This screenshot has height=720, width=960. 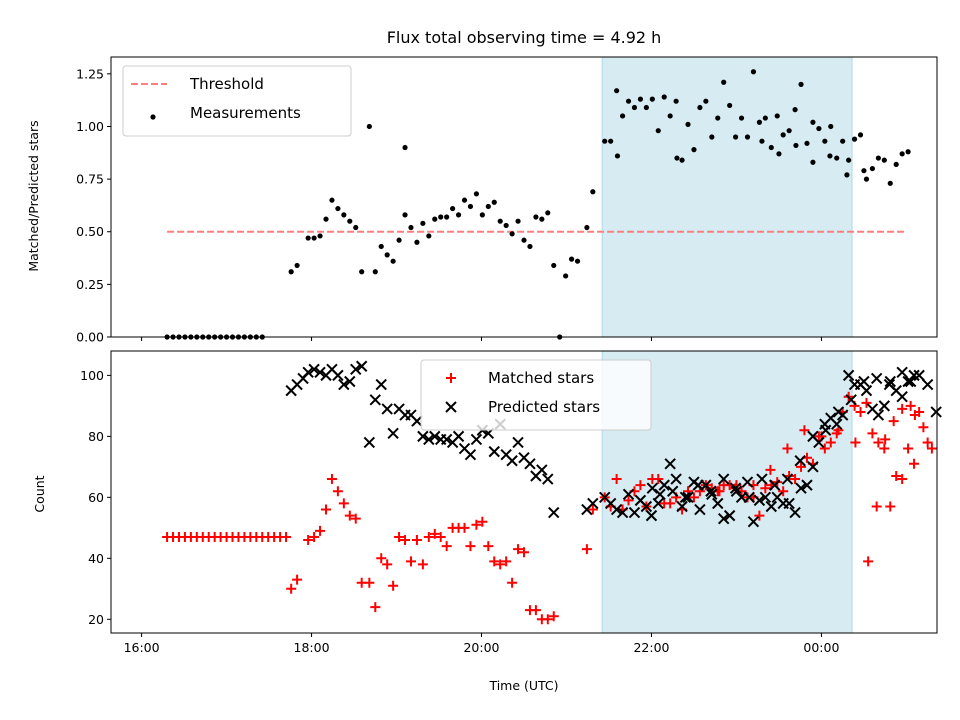 I want to click on legend-matched-swatch, so click(x=451, y=378).